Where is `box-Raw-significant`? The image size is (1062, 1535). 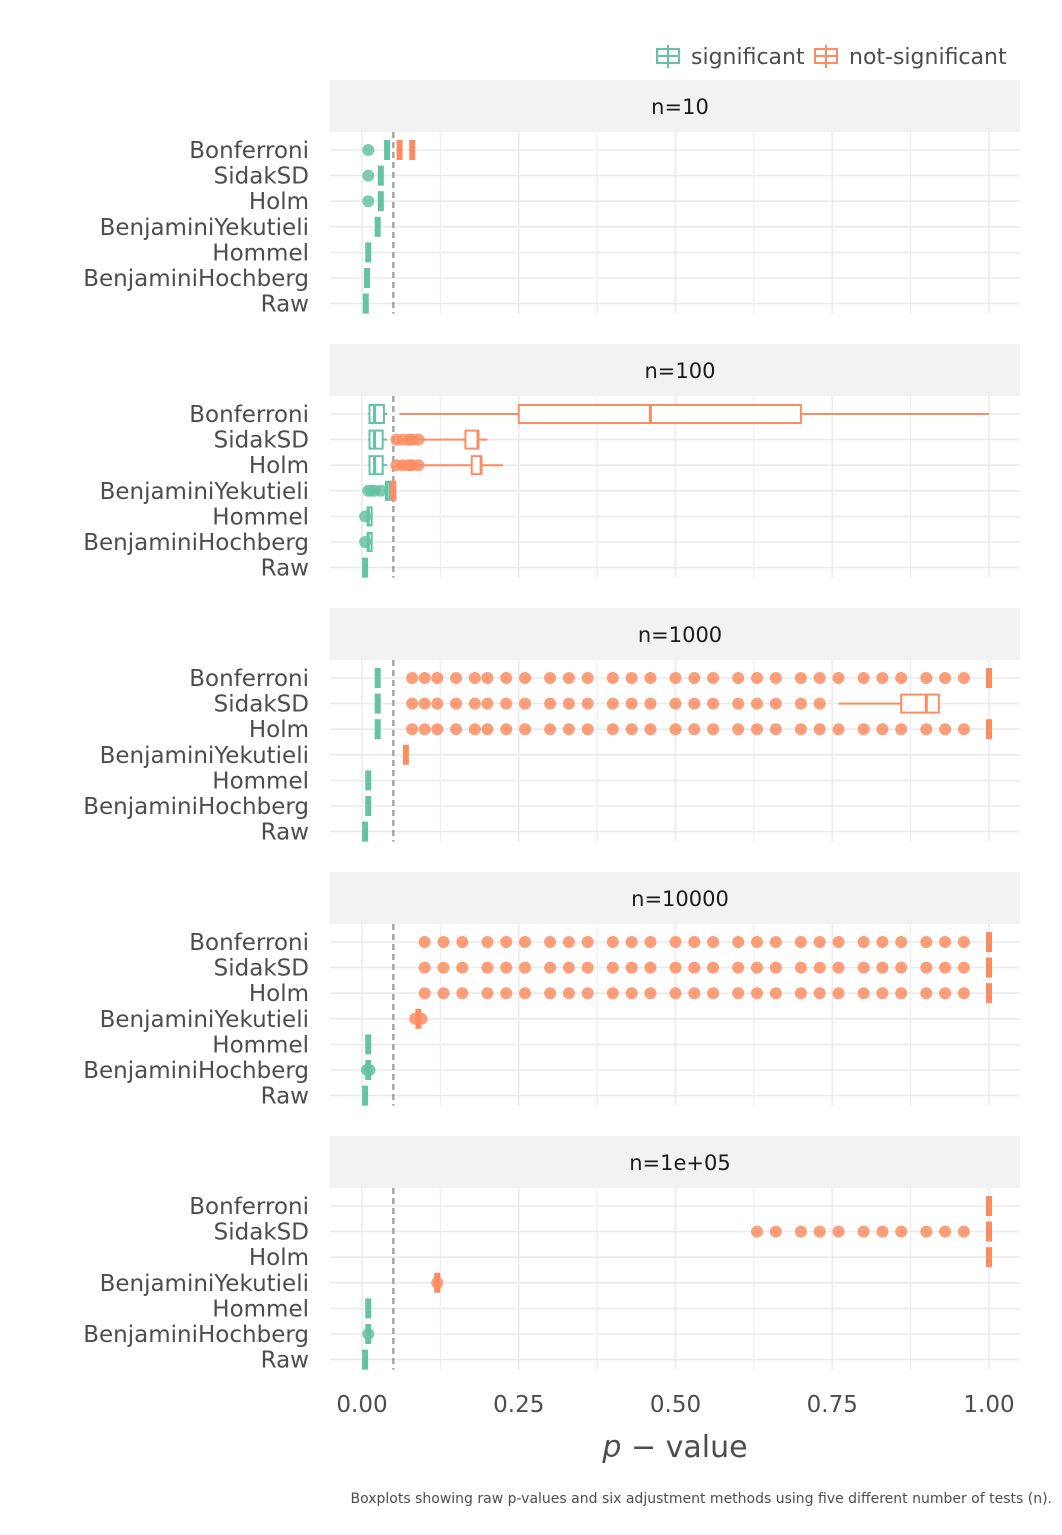 box-Raw-significant is located at coordinates (365, 303).